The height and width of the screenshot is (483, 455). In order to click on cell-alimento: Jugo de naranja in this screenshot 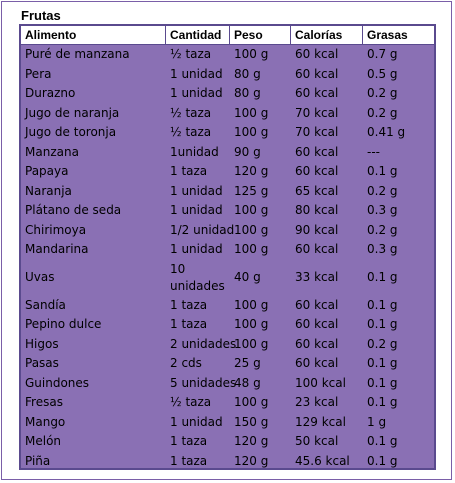, I will do `click(72, 112)`.